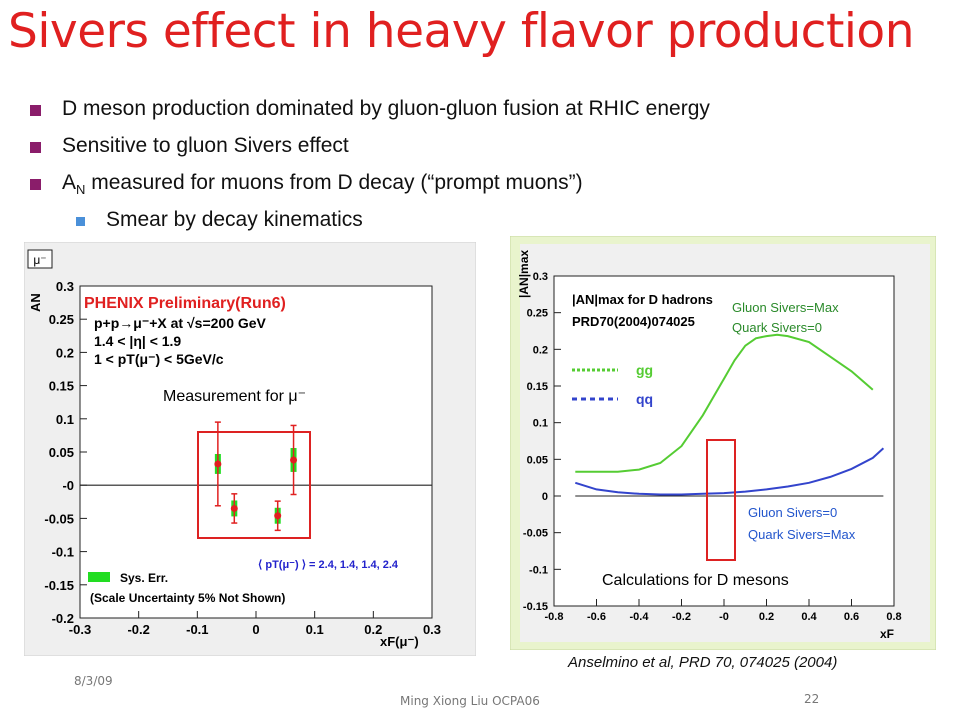 The width and height of the screenshot is (960, 720). I want to click on x-tick-label: 0.8, so click(893, 617).